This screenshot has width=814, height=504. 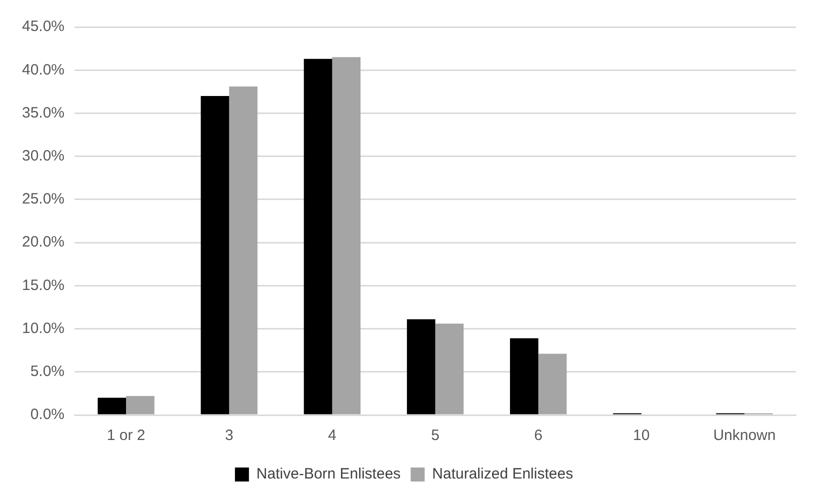 I want to click on y-tick-label: 10.0%, so click(x=43, y=328).